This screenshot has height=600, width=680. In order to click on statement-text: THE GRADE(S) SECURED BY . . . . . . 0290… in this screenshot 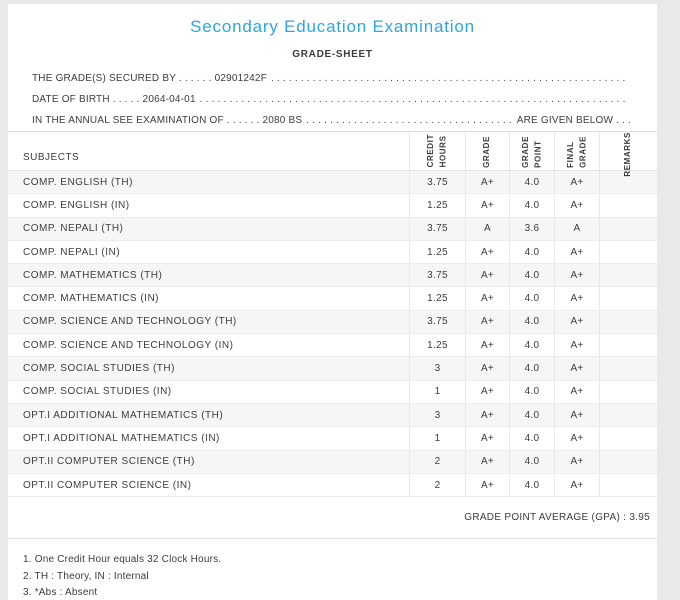, I will do `click(150, 78)`.